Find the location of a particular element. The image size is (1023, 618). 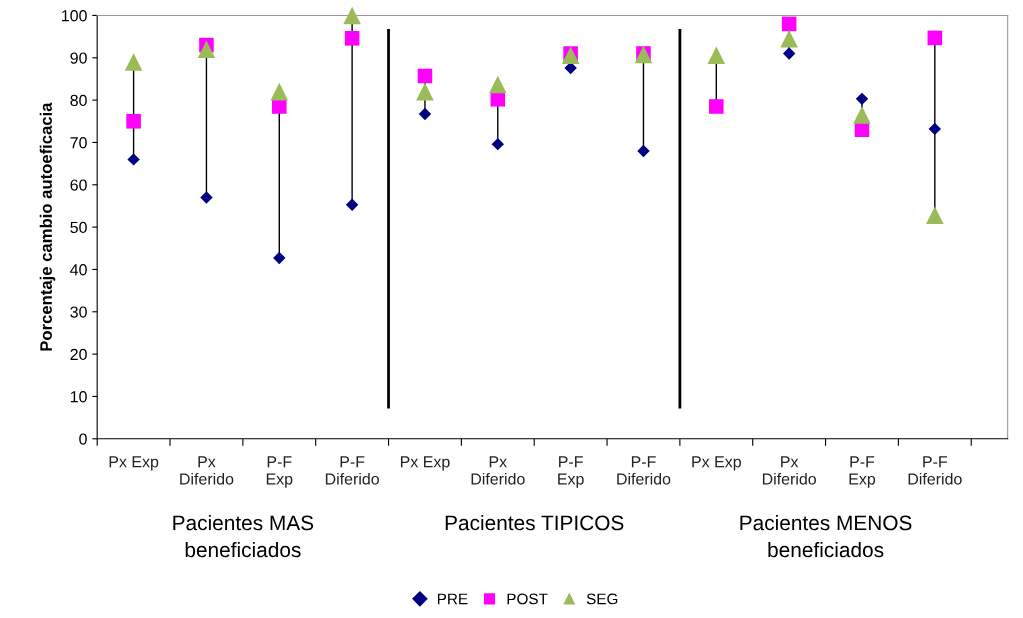

y-tick-label: 20 is located at coordinates (78, 354).